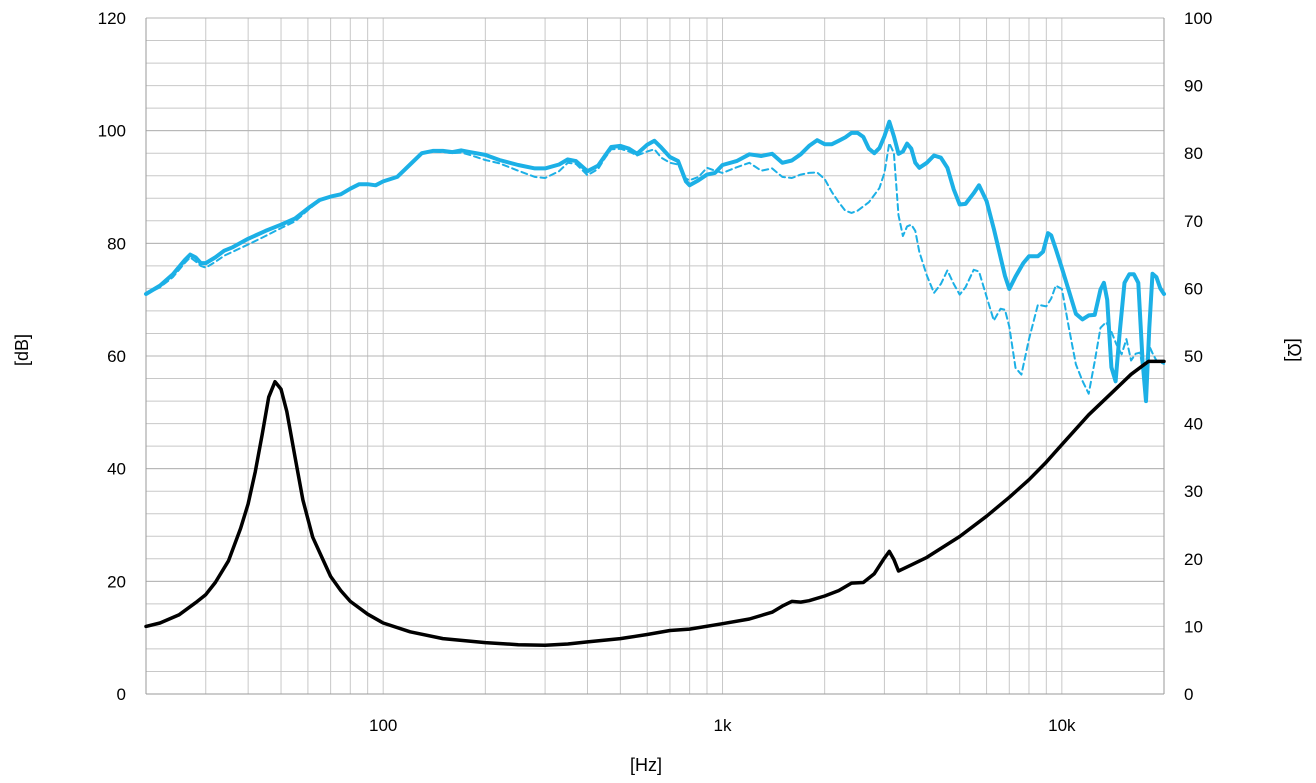 The width and height of the screenshot is (1316, 783). What do you see at coordinates (723, 725) in the screenshot?
I see `x-tick-label: 1k` at bounding box center [723, 725].